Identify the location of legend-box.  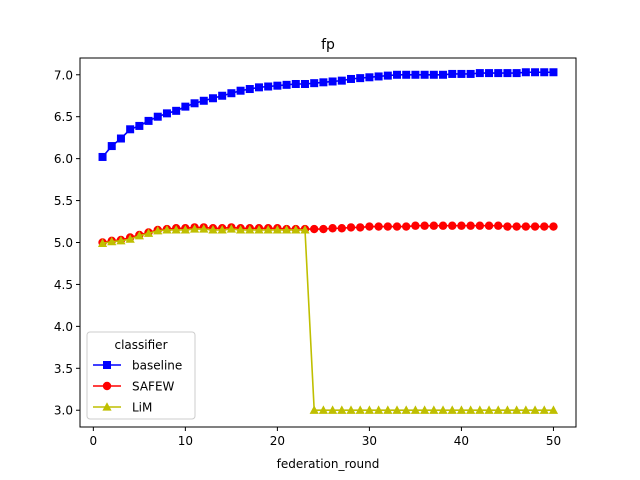
(141, 375).